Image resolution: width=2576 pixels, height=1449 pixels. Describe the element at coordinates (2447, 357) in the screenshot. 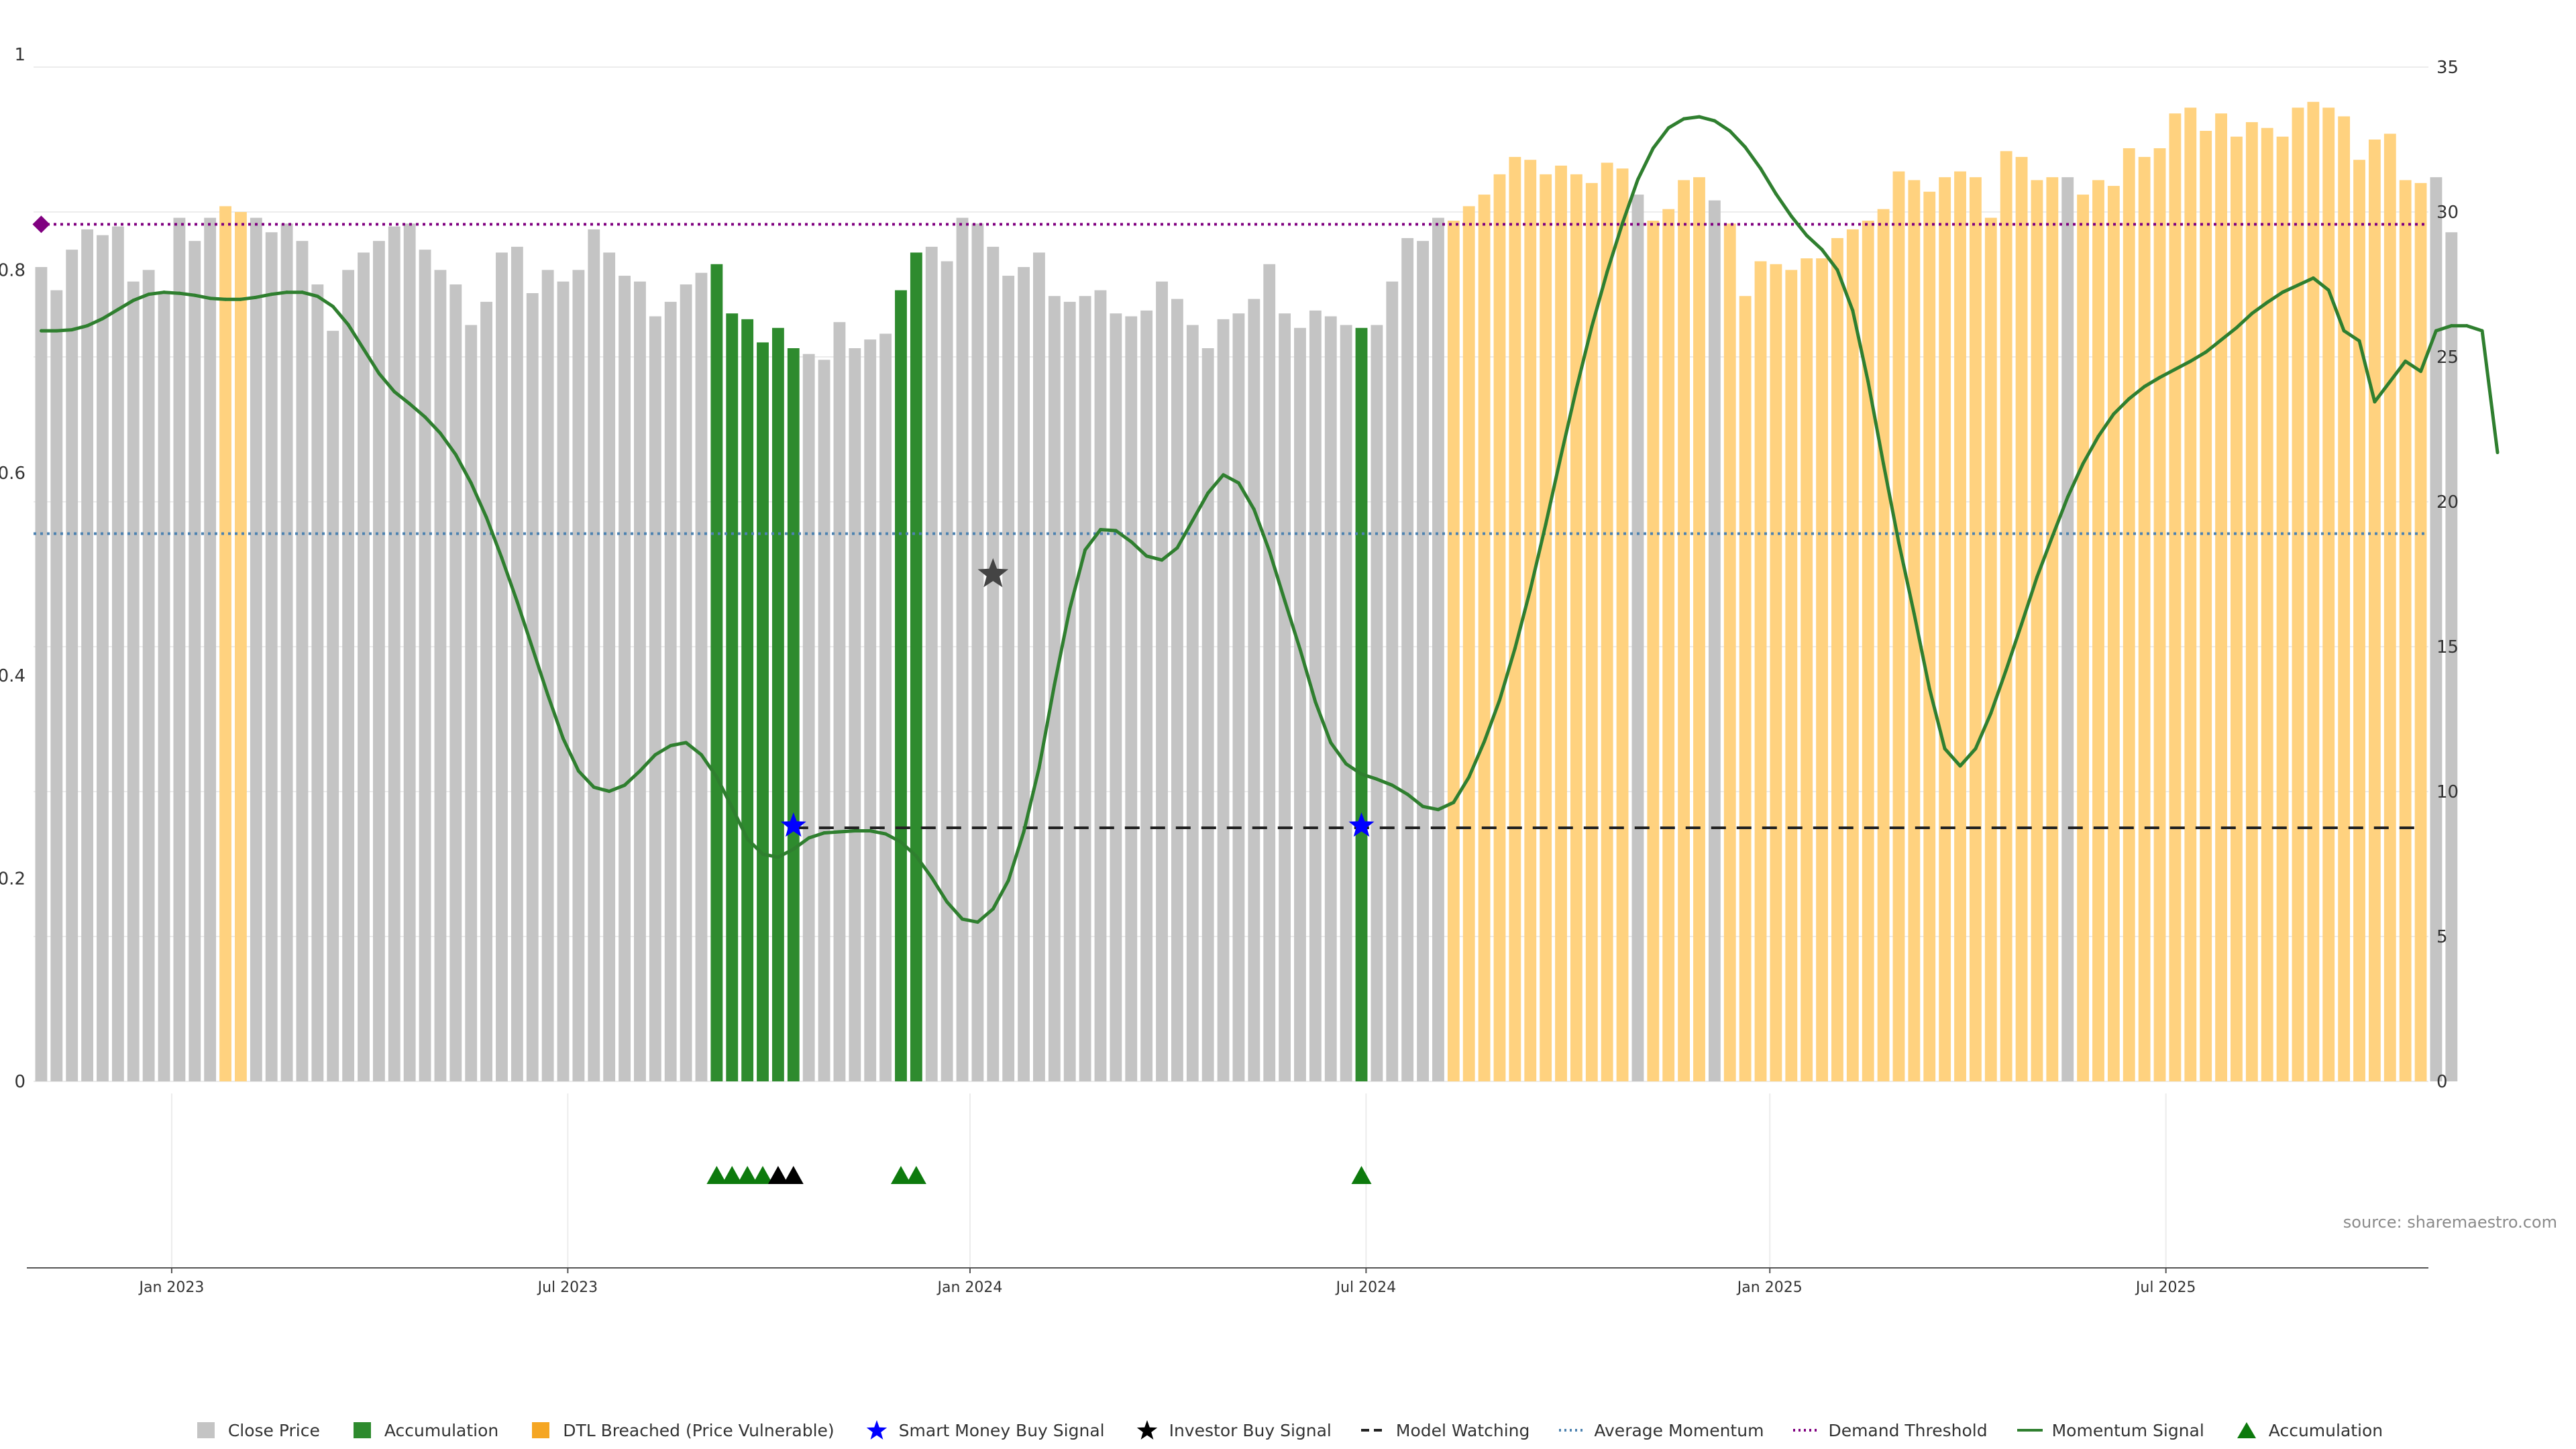

I see `right-tick-label: 25` at that location.